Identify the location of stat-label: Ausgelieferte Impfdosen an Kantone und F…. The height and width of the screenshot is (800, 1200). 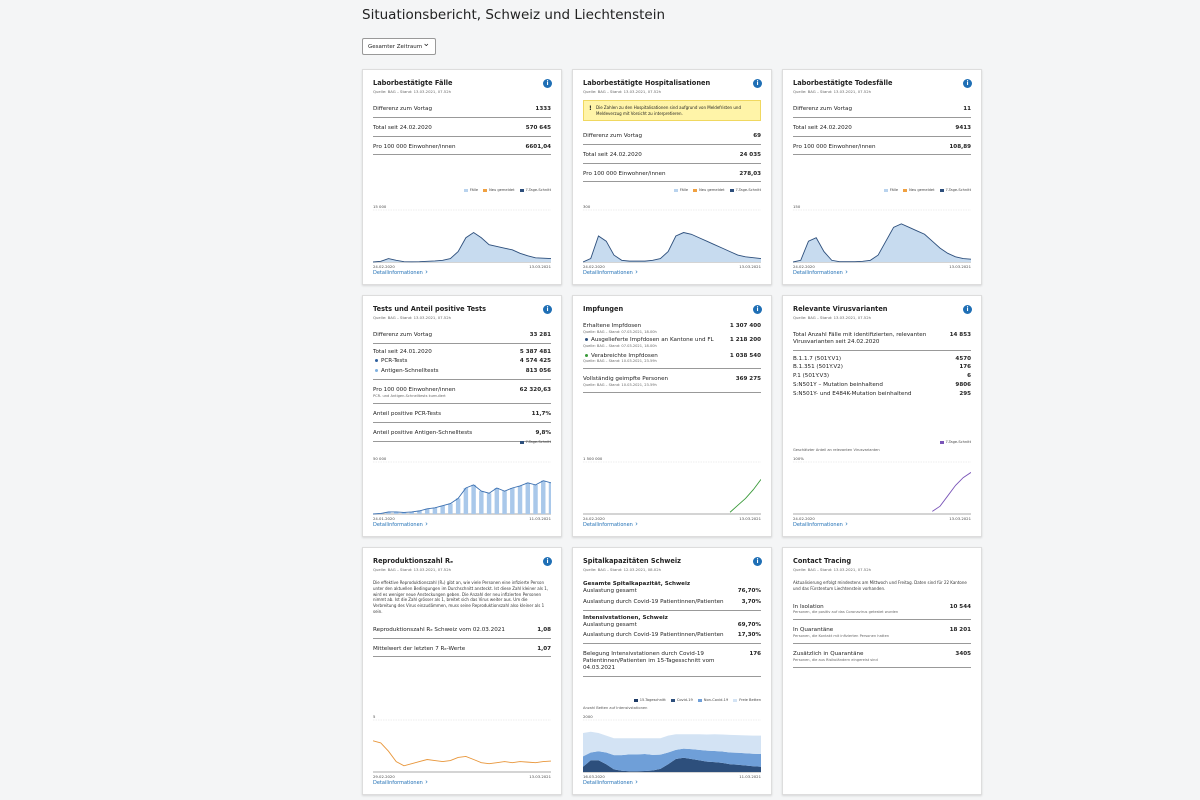
(652, 339).